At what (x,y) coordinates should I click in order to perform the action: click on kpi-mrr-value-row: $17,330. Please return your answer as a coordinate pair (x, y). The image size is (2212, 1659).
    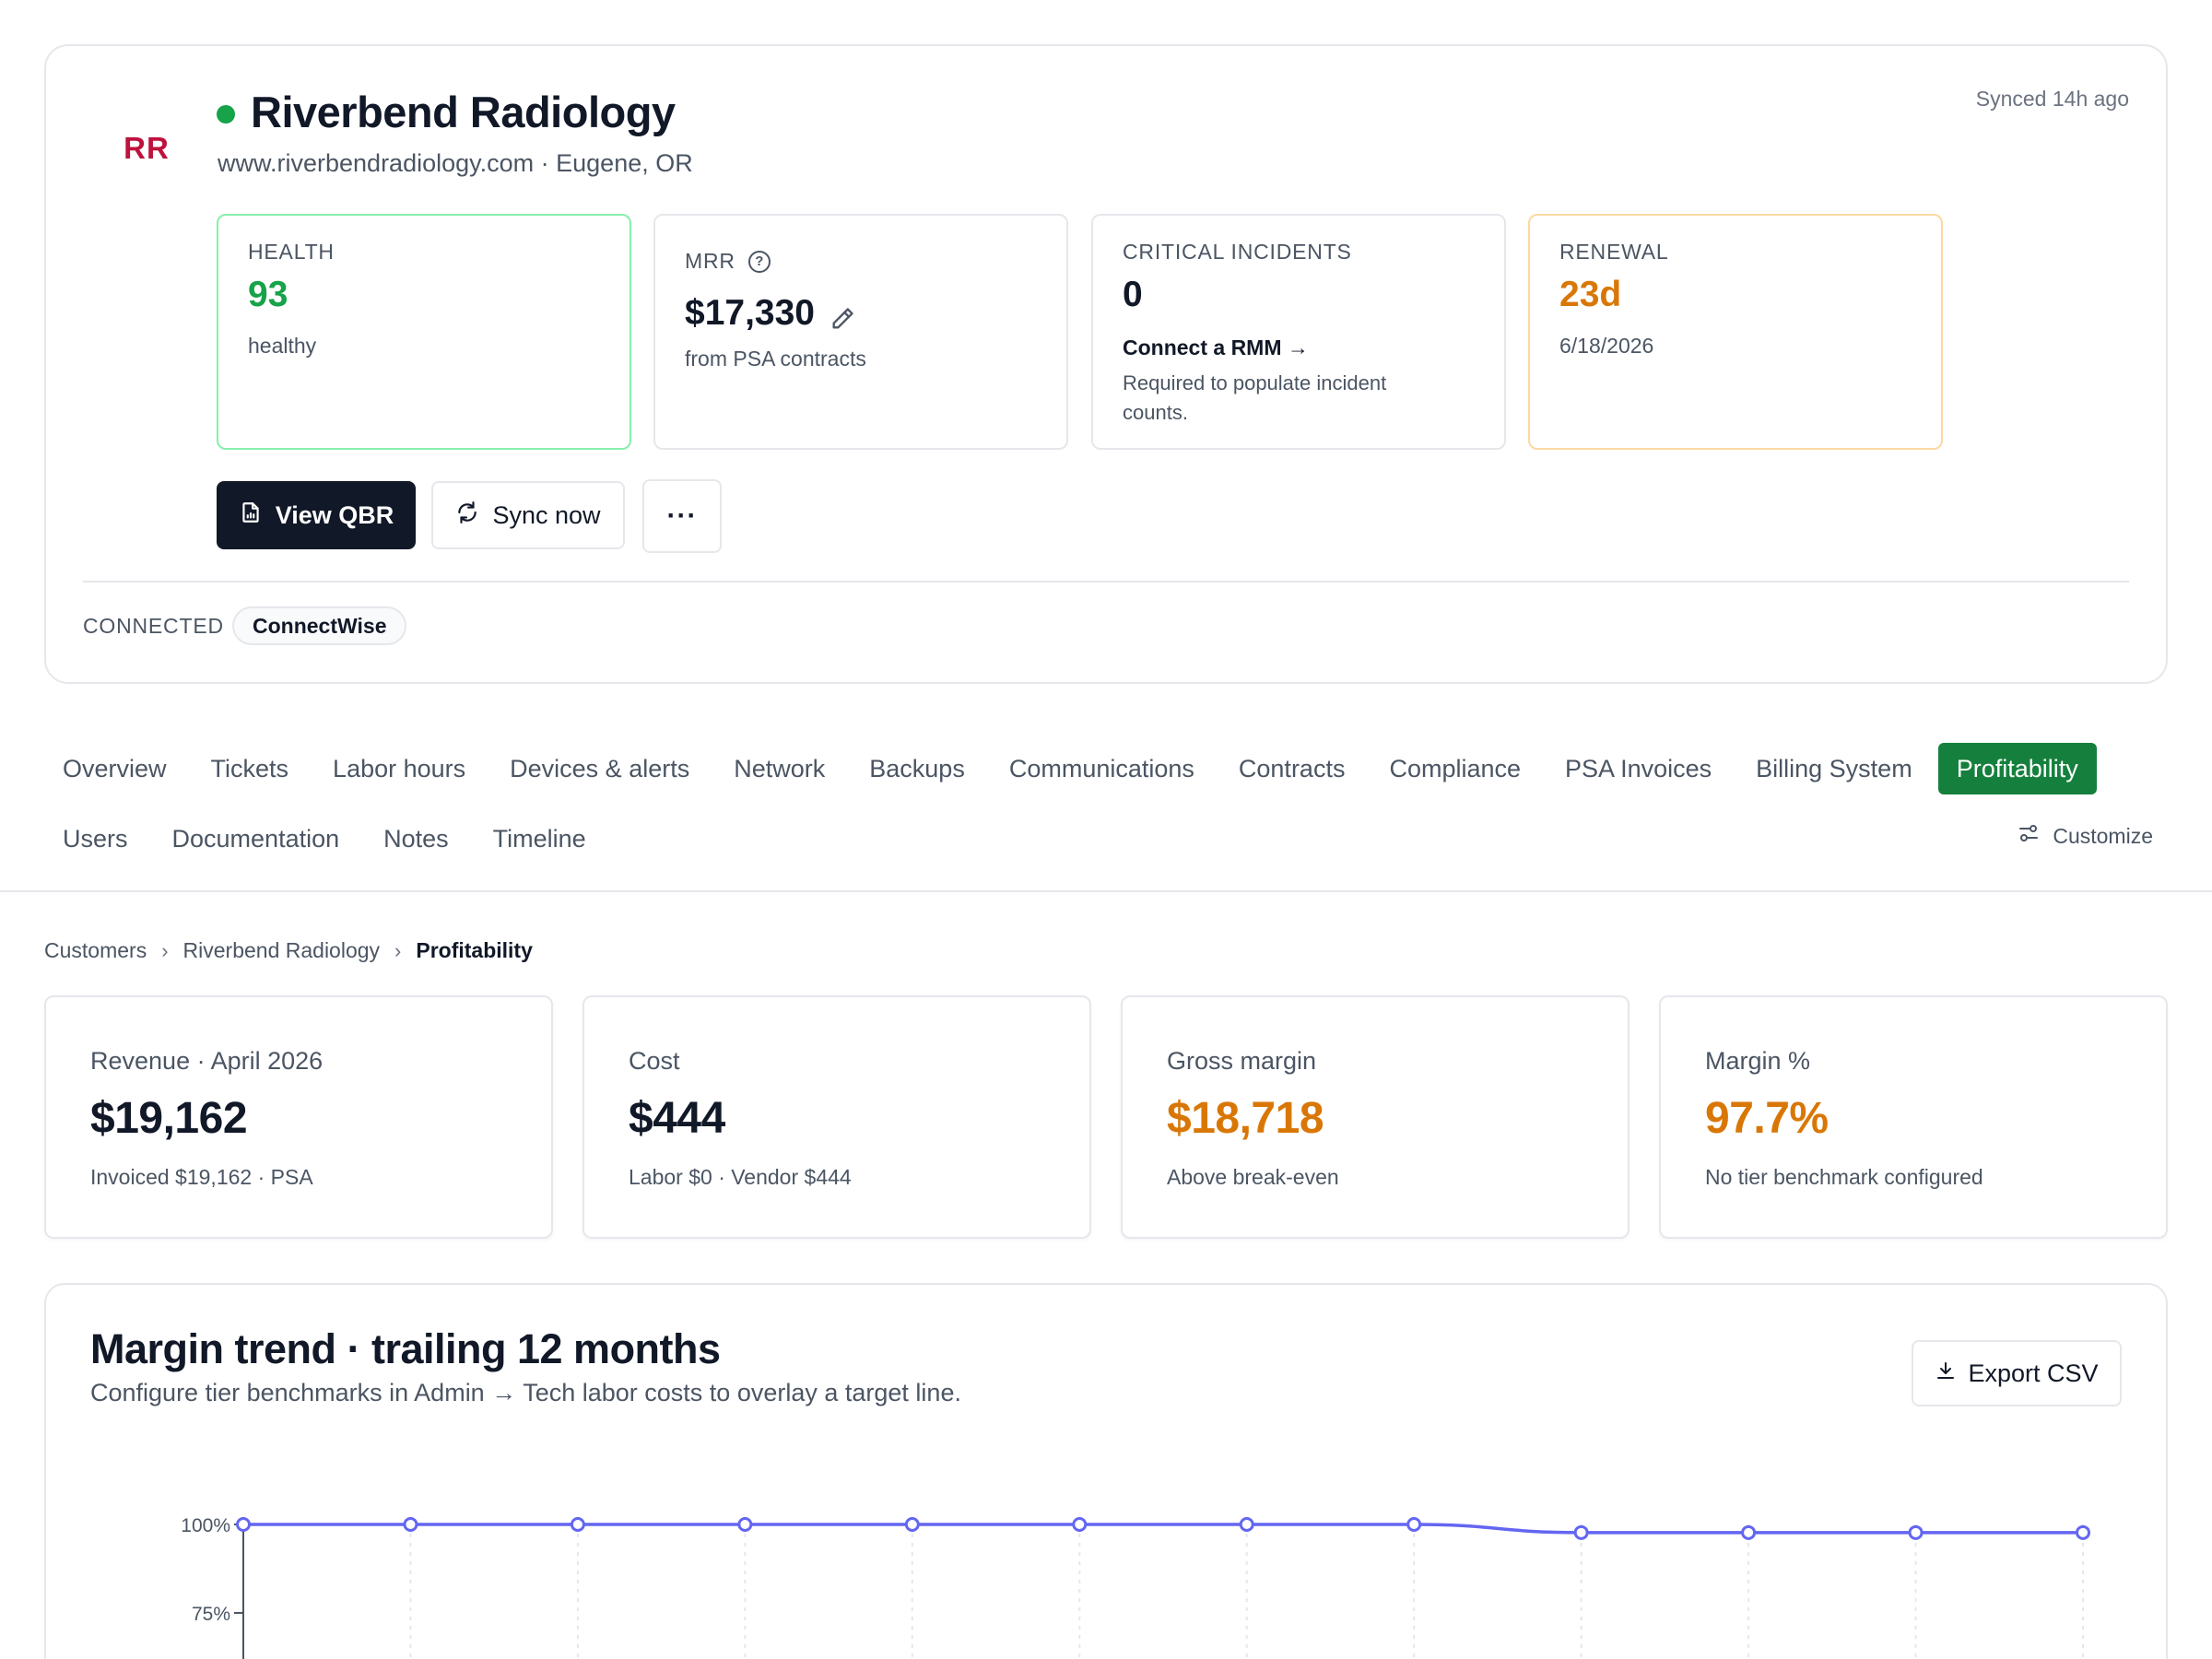
    Looking at the image, I should click on (770, 313).